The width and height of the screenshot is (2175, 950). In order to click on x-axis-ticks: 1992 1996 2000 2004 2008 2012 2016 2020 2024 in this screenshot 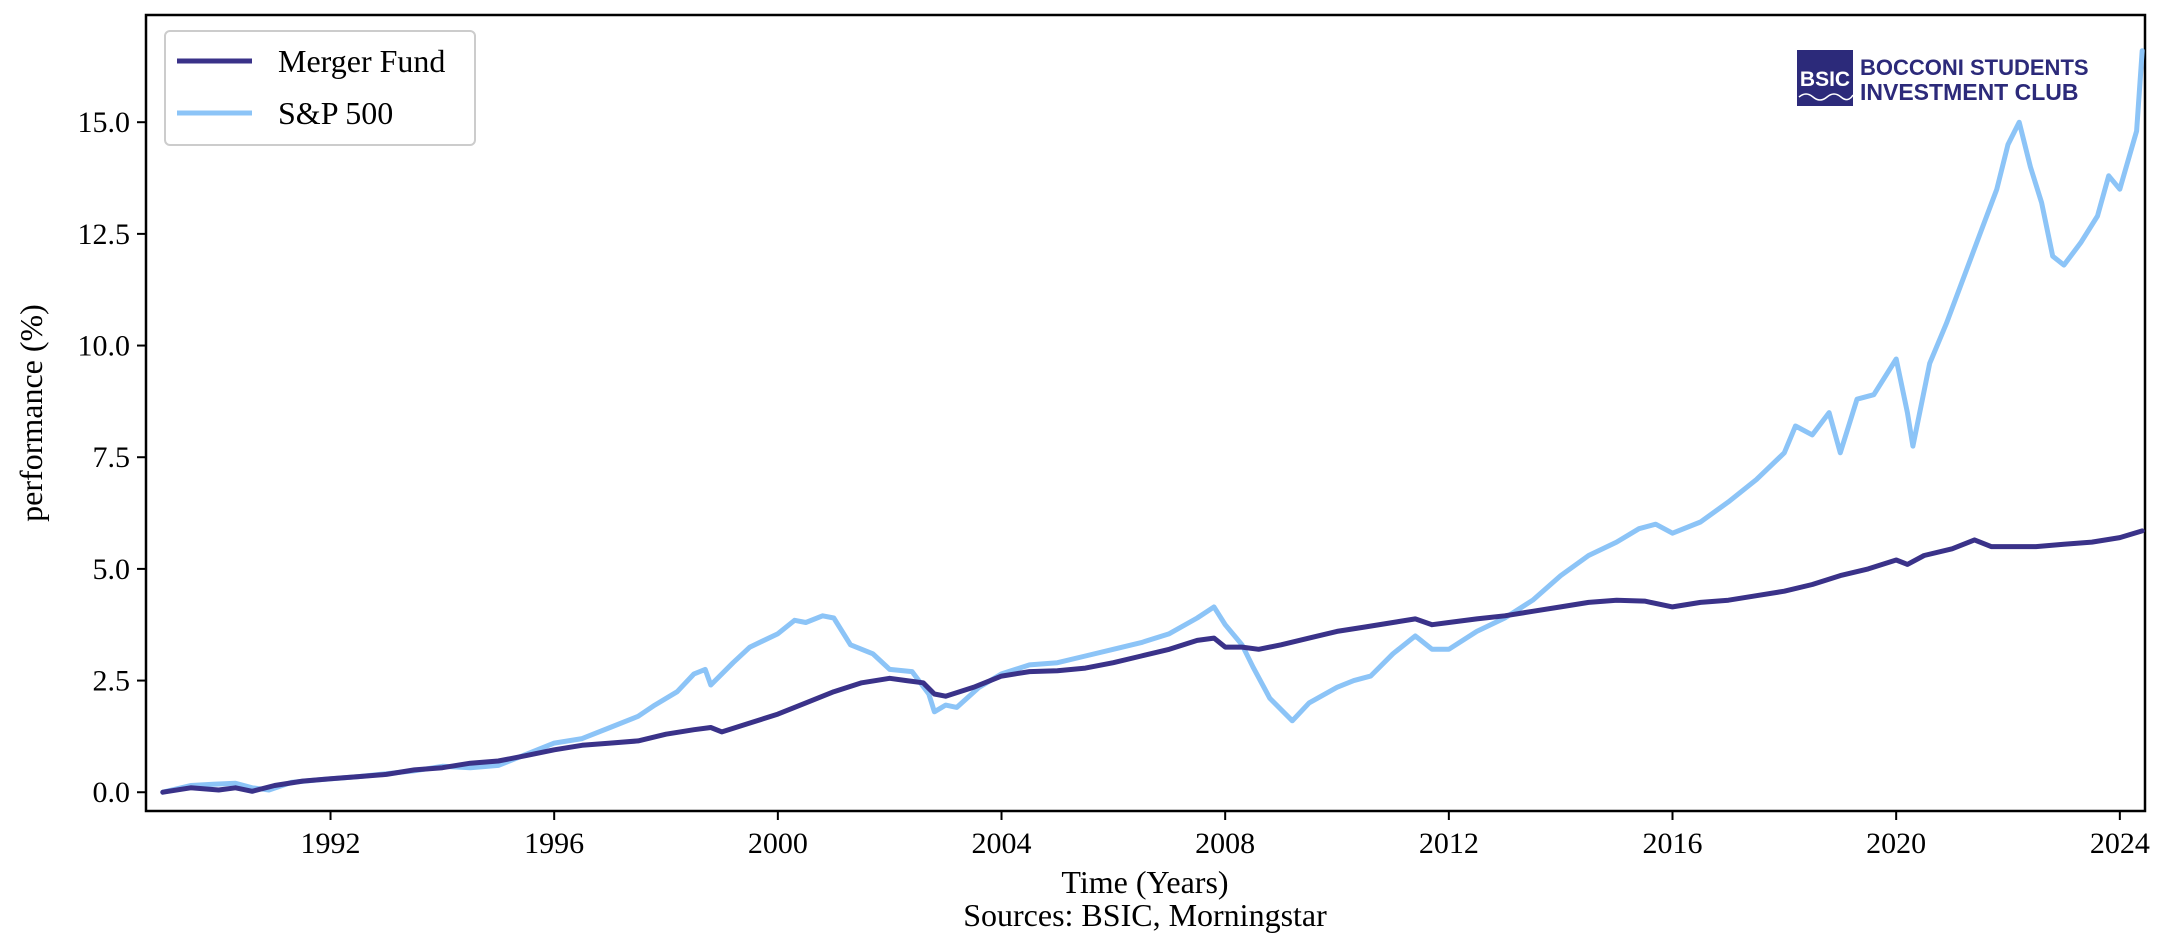, I will do `click(1225, 835)`.